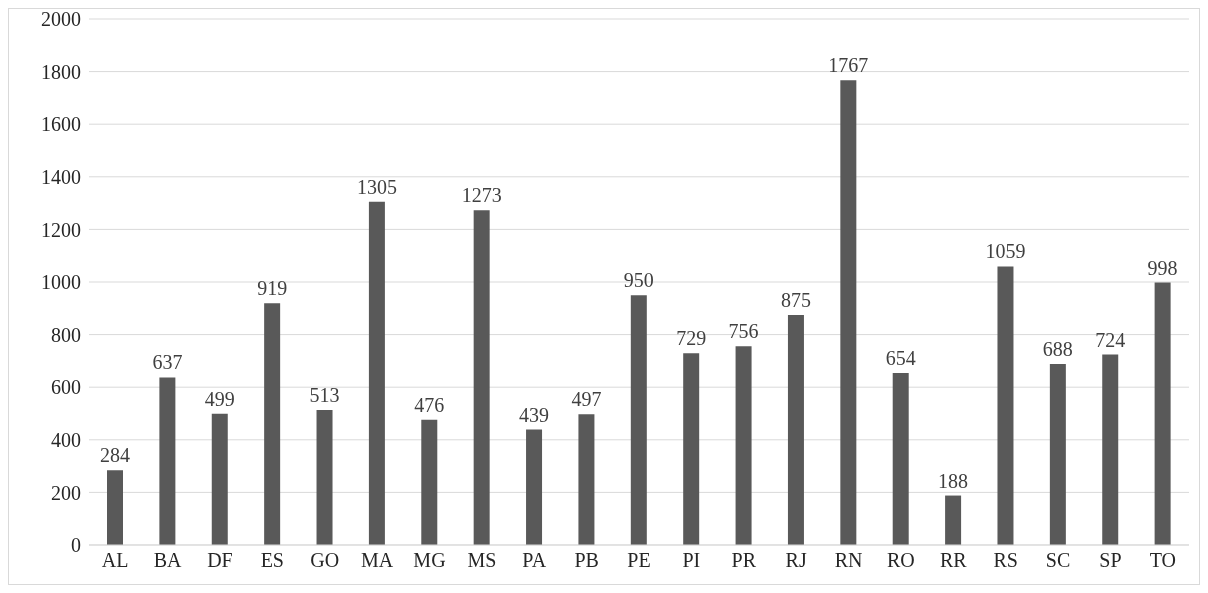 This screenshot has height=593, width=1208. Describe the element at coordinates (744, 560) in the screenshot. I see `x-tick-label: PR` at that location.